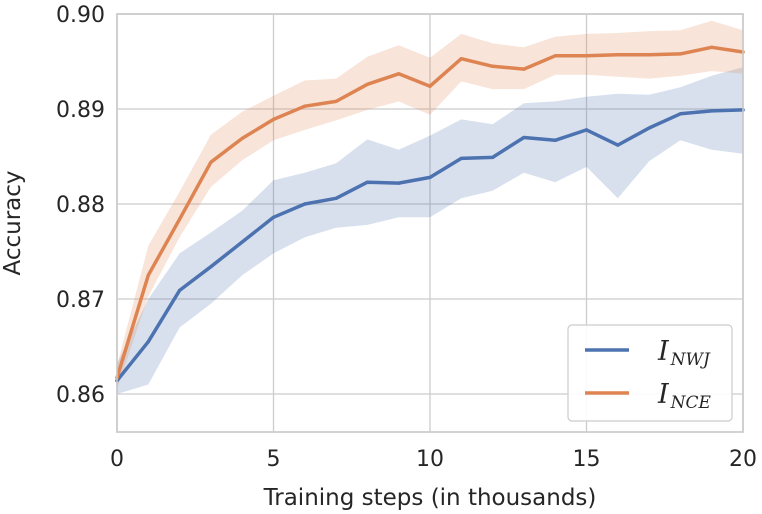  I want to click on y-axis-label: Accuracy, so click(13, 222).